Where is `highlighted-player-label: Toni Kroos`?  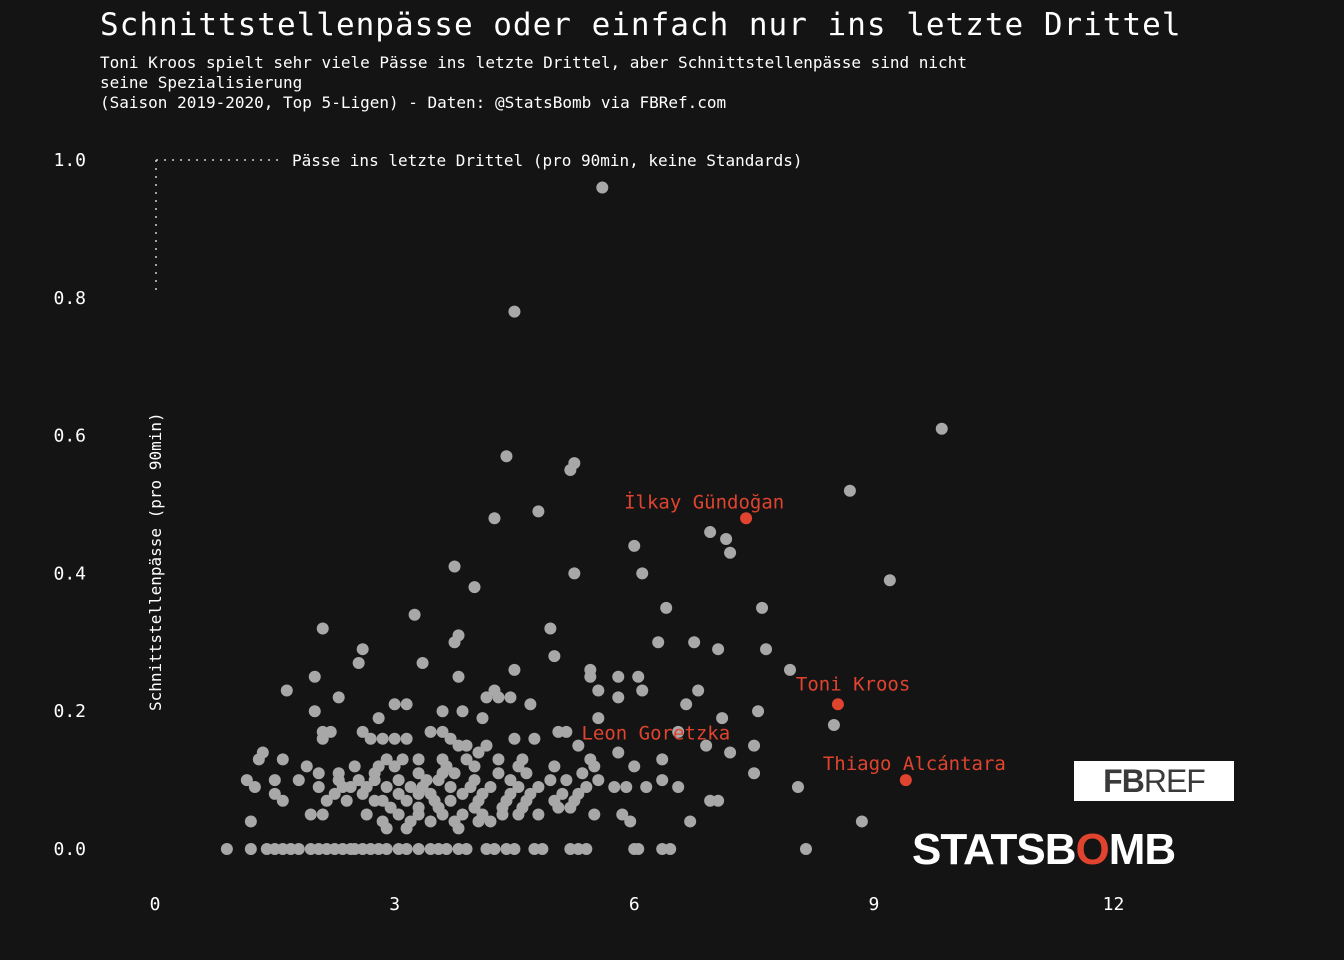 highlighted-player-label: Toni Kroos is located at coordinates (853, 684).